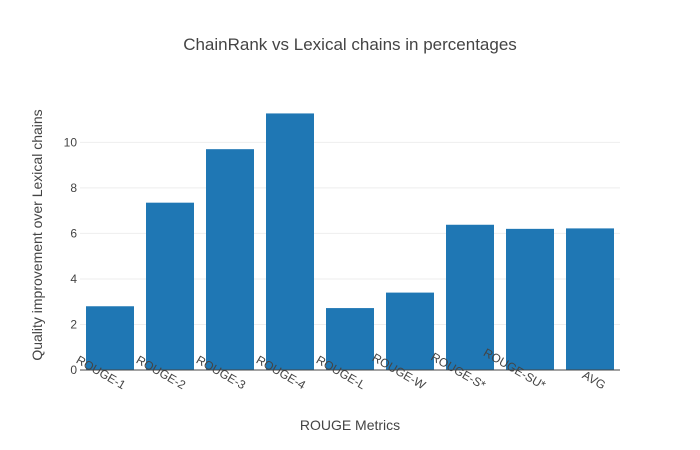 This screenshot has height=450, width=700. I want to click on y-tick-label: 0, so click(73, 370).